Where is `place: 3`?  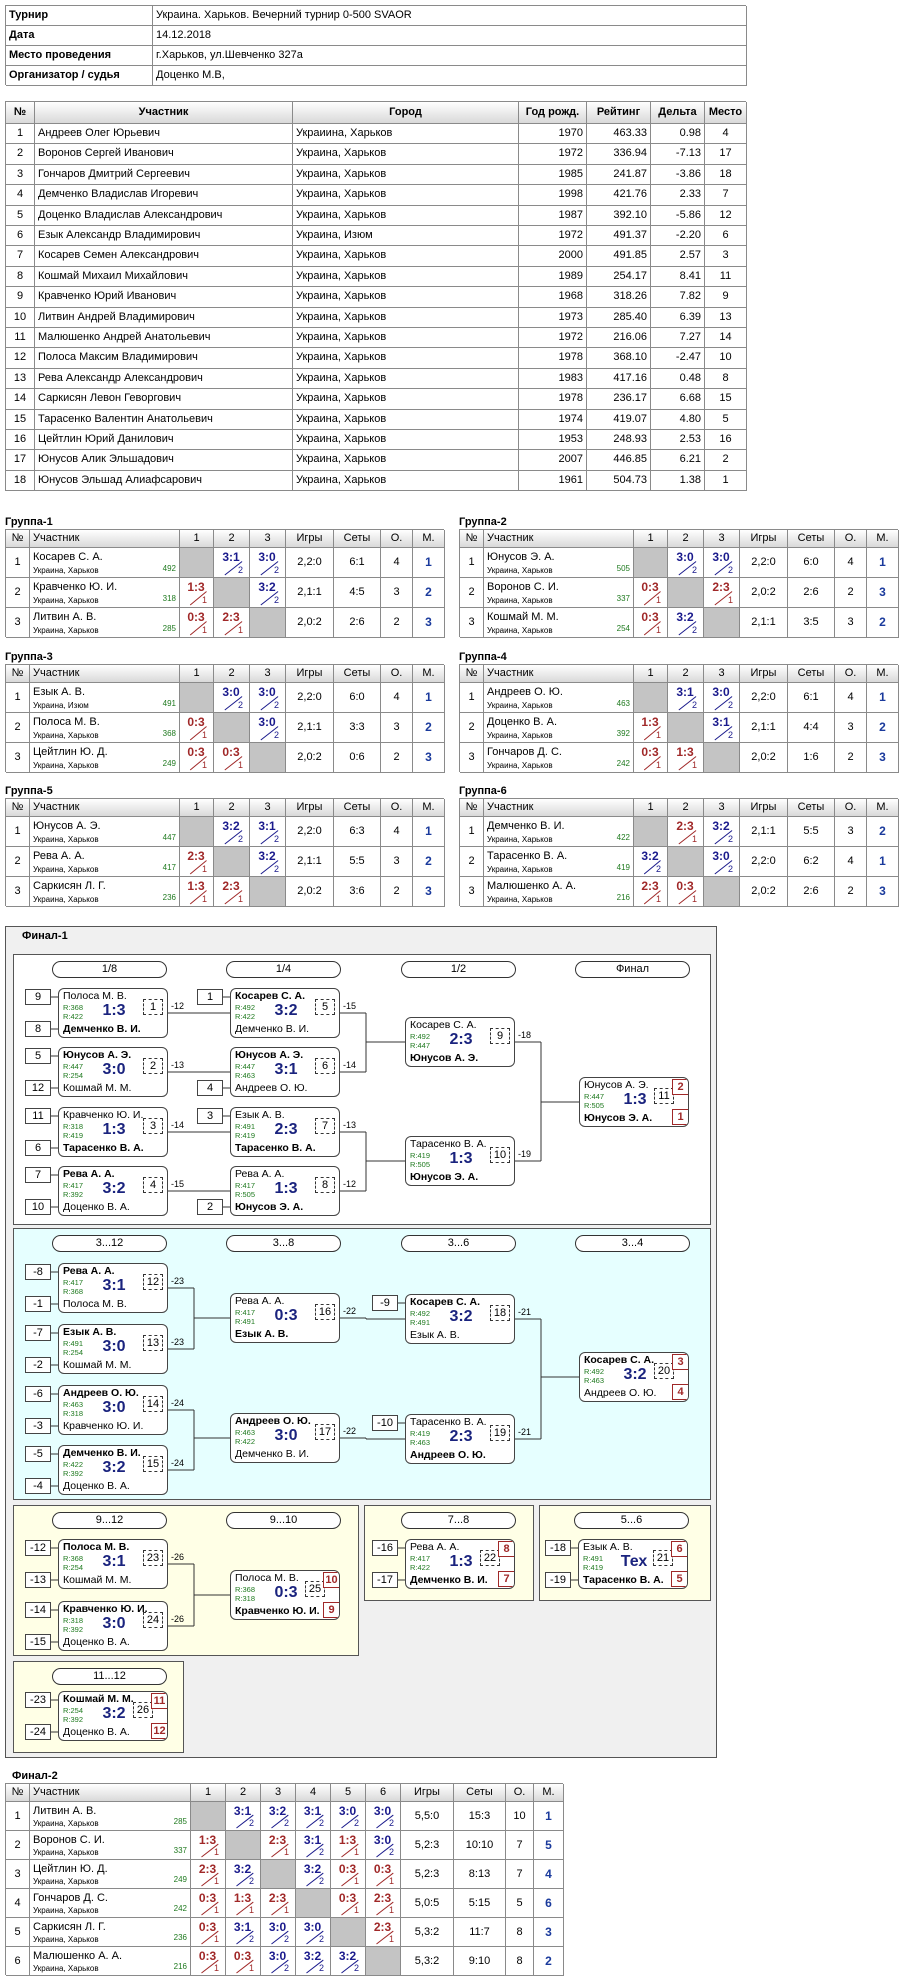
place: 3 is located at coordinates (429, 892).